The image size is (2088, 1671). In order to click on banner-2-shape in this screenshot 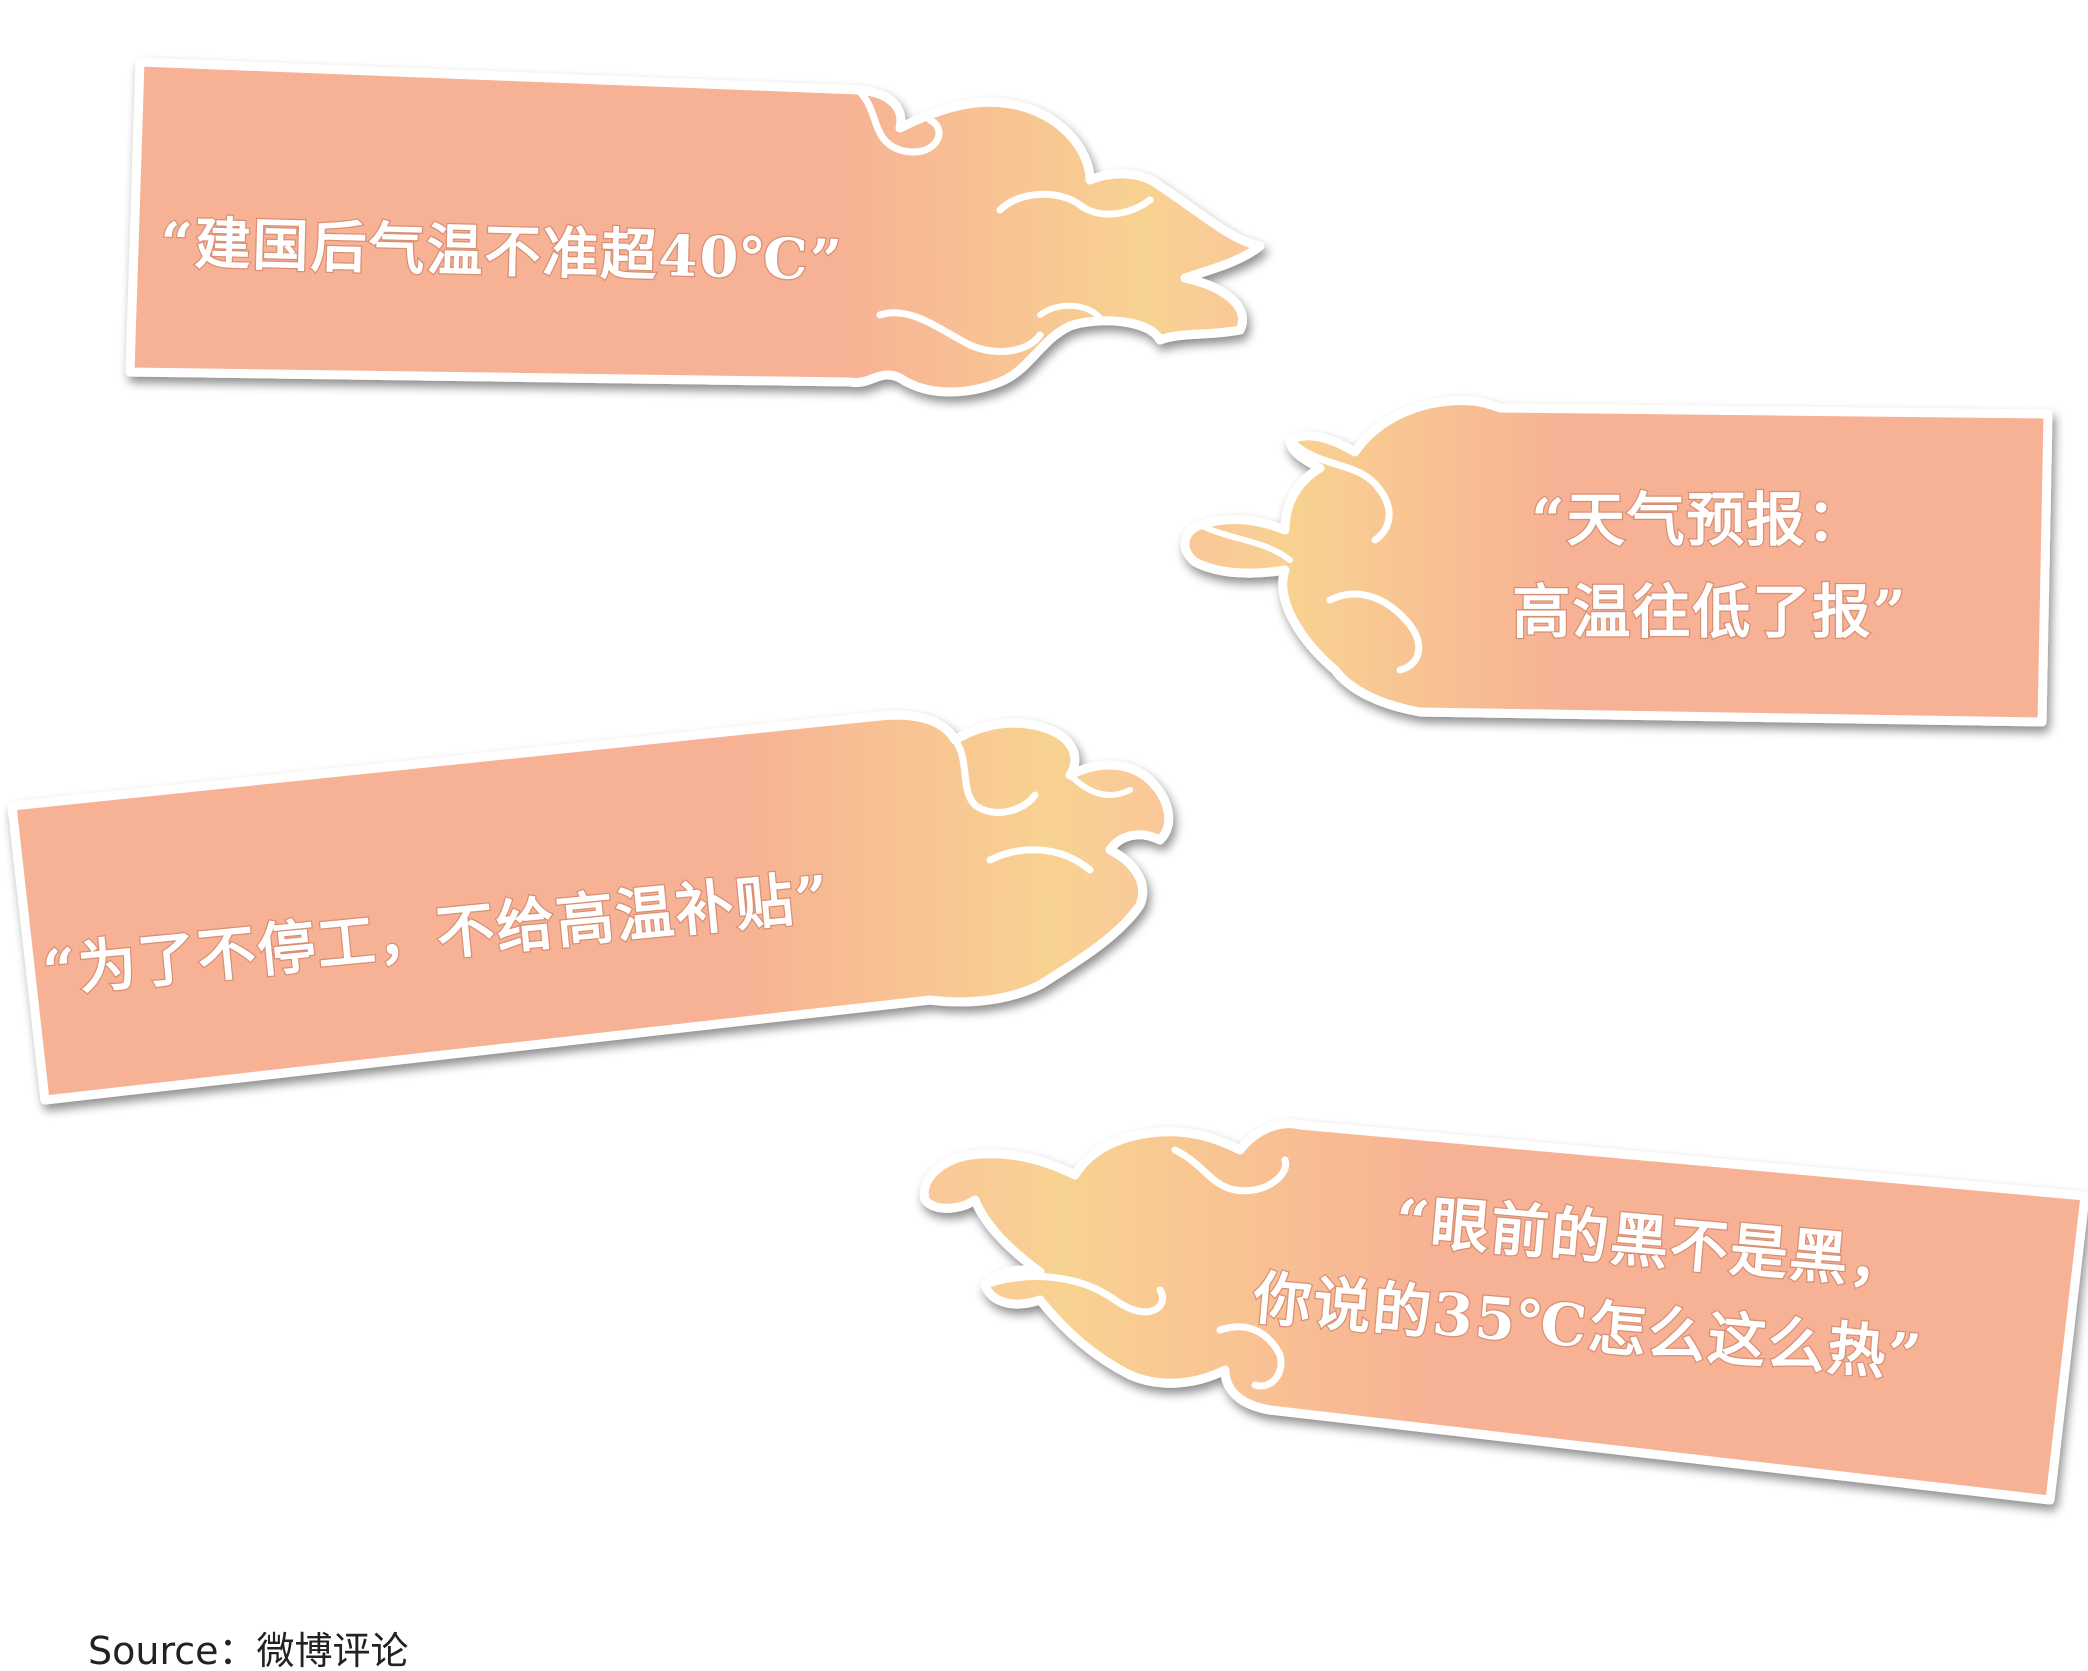, I will do `click(1616, 561)`.